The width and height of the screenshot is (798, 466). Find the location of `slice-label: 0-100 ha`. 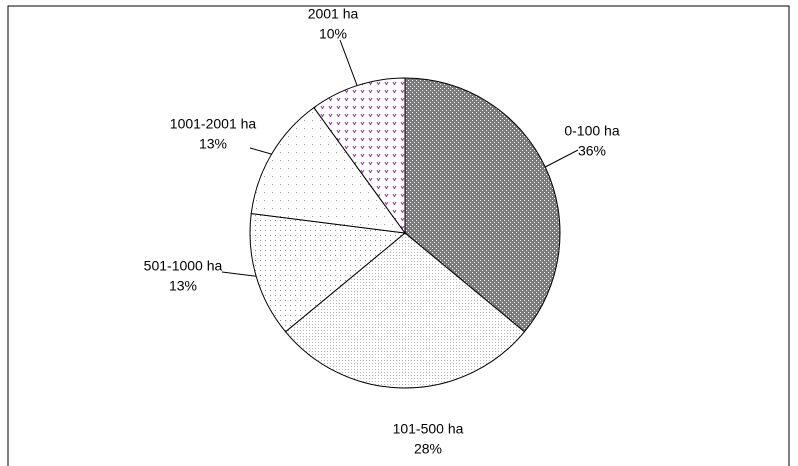

slice-label: 0-100 ha is located at coordinates (591, 131).